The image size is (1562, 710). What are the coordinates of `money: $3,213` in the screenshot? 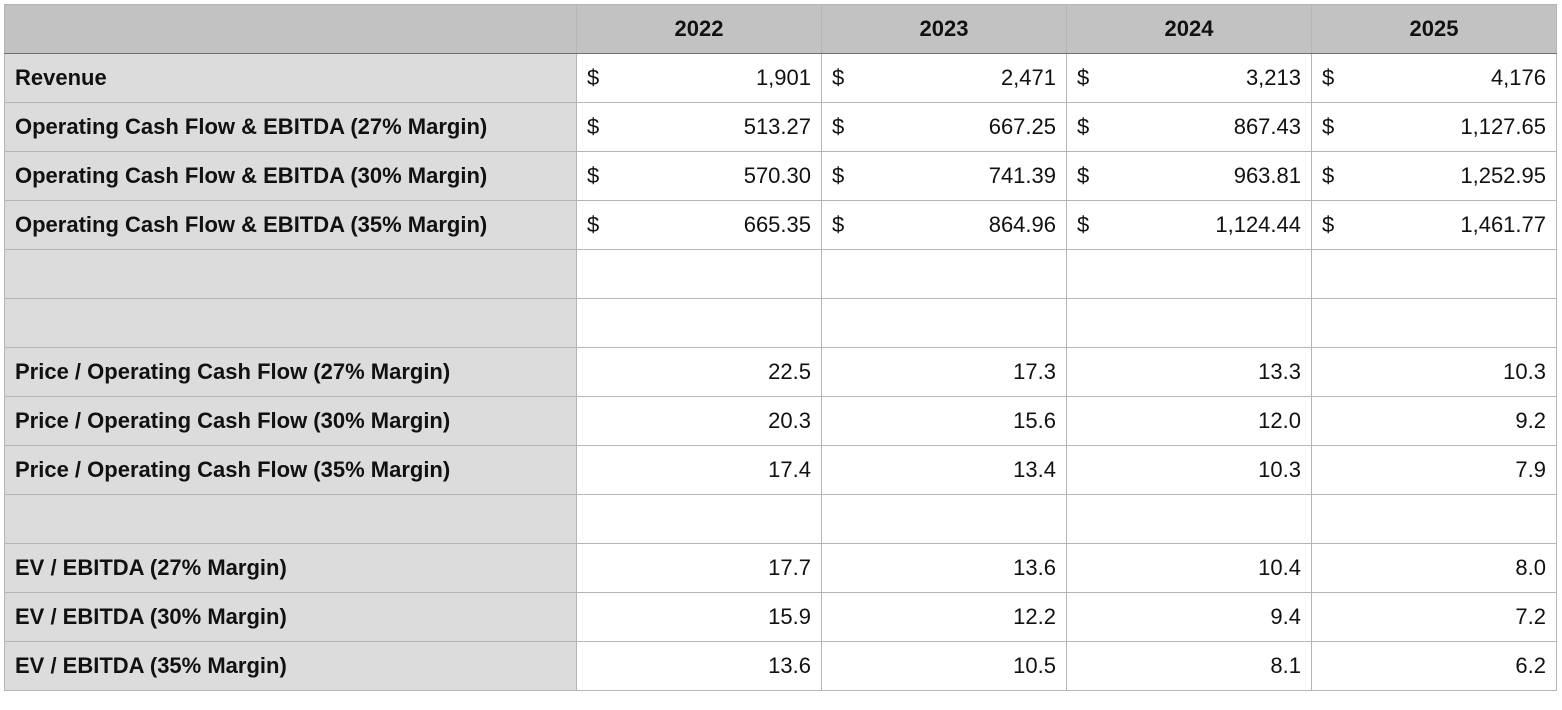 It's located at (1189, 78).